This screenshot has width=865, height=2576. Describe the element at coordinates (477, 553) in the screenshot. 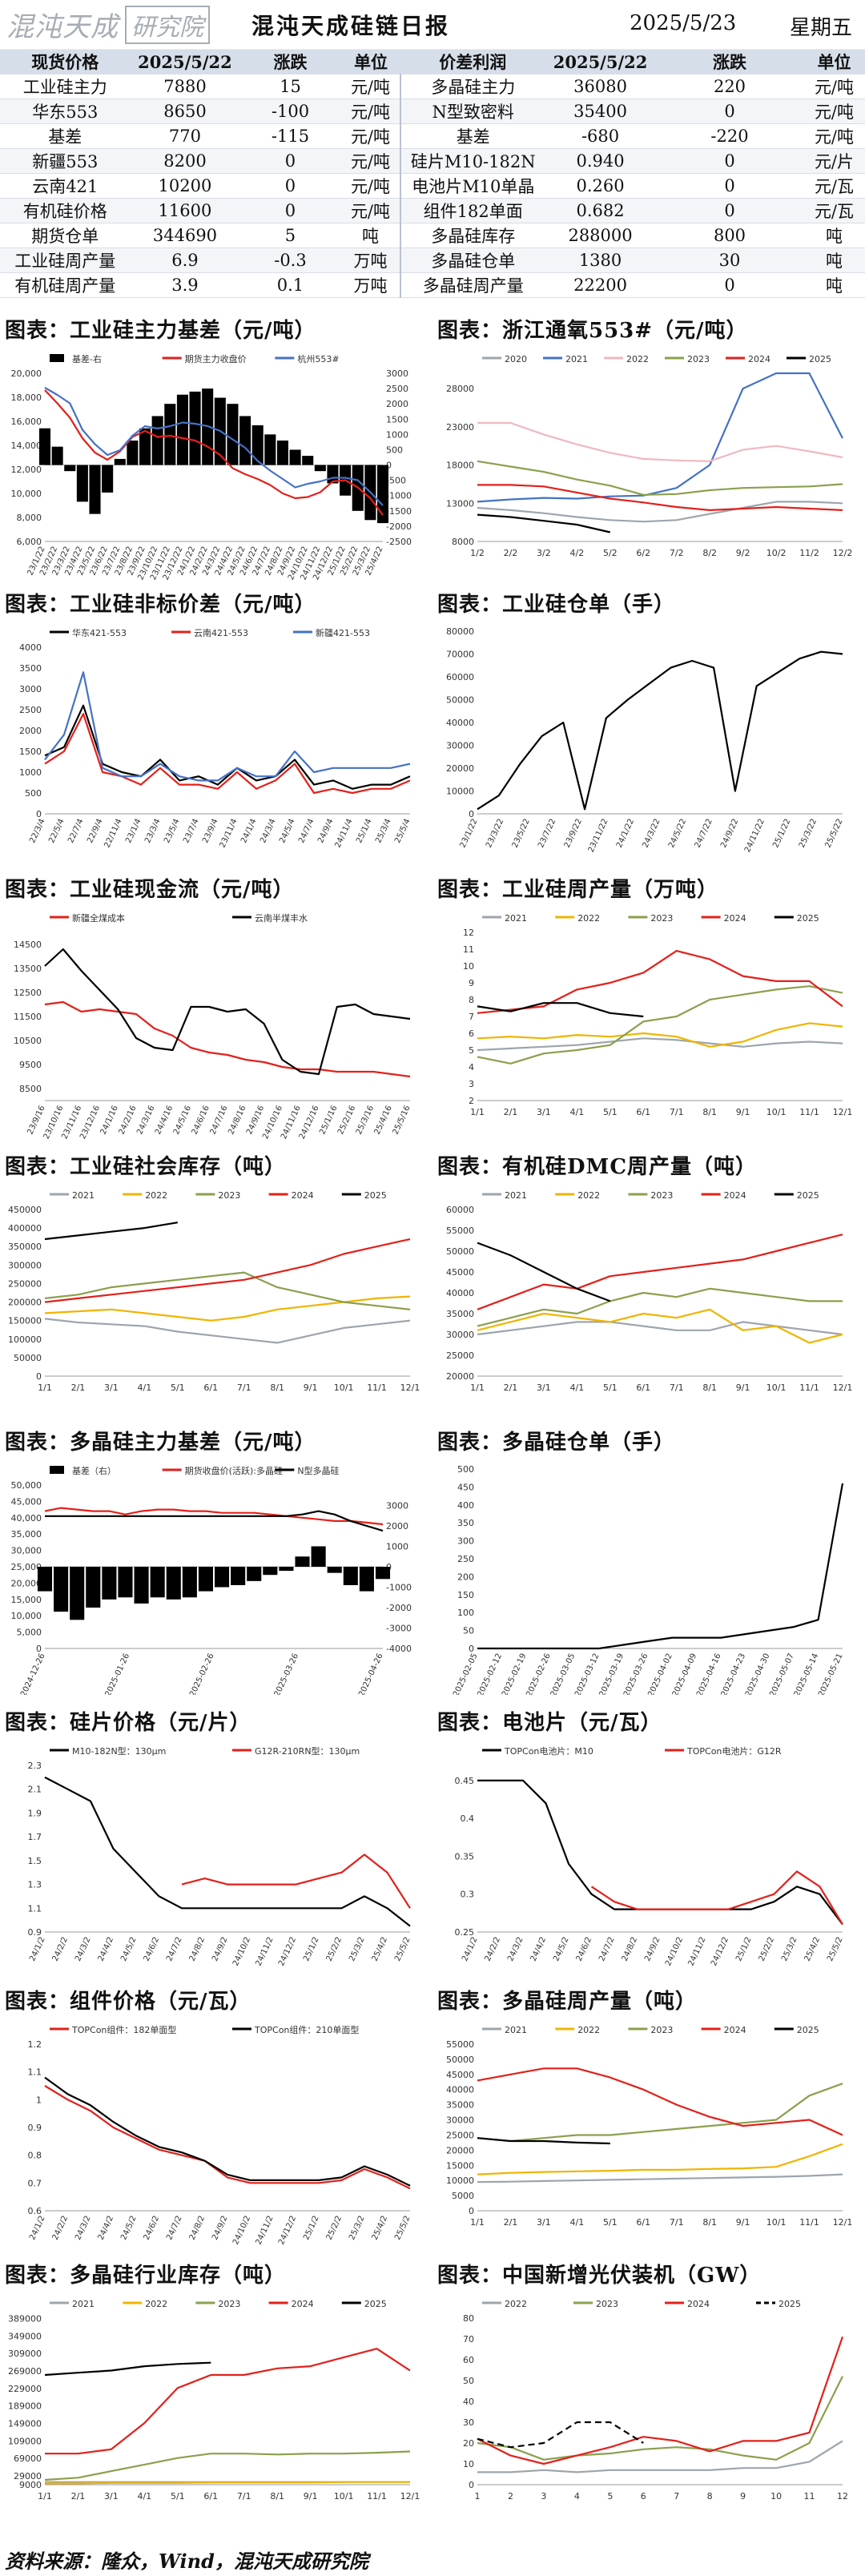

I see `x-tick-label: 1/2` at that location.